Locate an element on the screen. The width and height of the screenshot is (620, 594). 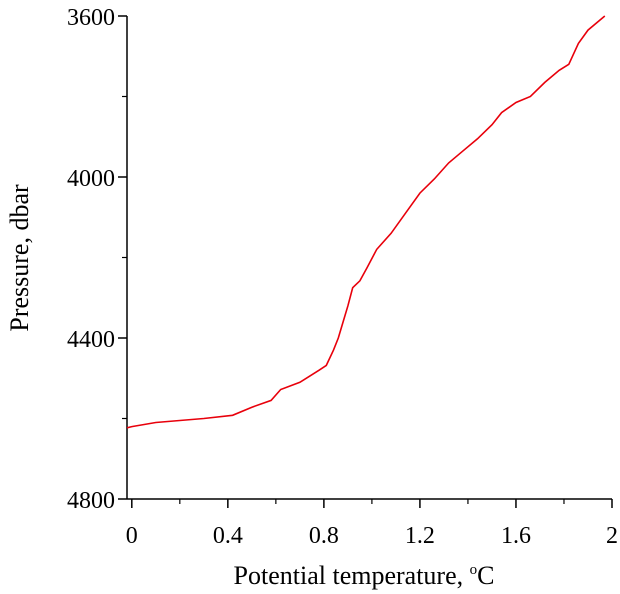
x-axis-label: Potential temperature, oC is located at coordinates (364, 575).